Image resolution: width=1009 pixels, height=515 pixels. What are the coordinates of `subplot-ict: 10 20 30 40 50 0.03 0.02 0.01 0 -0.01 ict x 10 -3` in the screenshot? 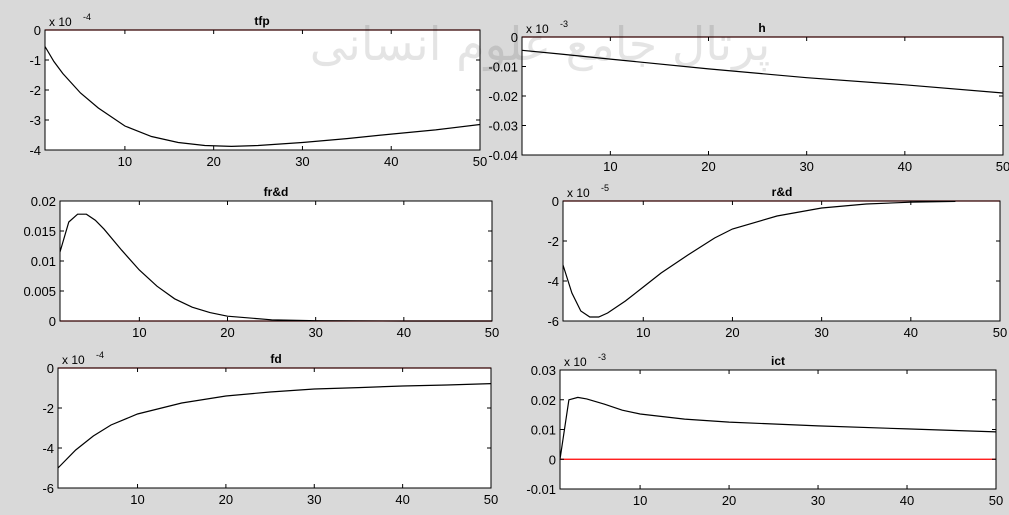 It's located at (764, 430).